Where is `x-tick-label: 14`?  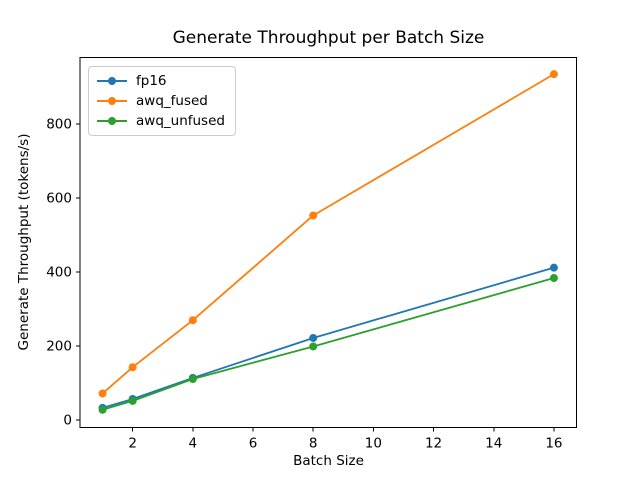
x-tick-label: 14 is located at coordinates (493, 444).